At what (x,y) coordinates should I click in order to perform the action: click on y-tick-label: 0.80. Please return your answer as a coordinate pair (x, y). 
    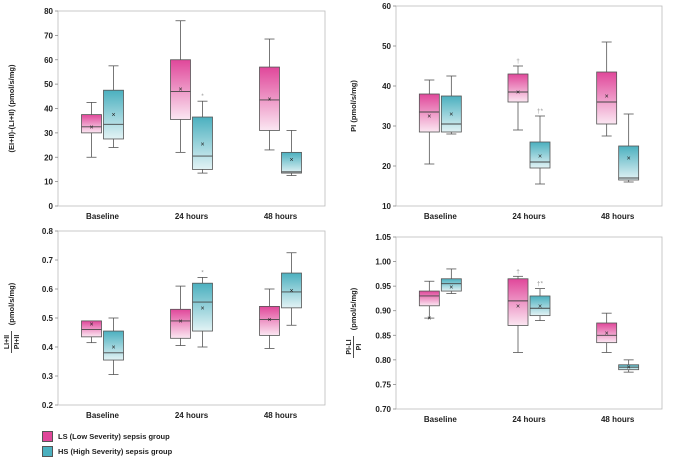
    Looking at the image, I should click on (383, 360).